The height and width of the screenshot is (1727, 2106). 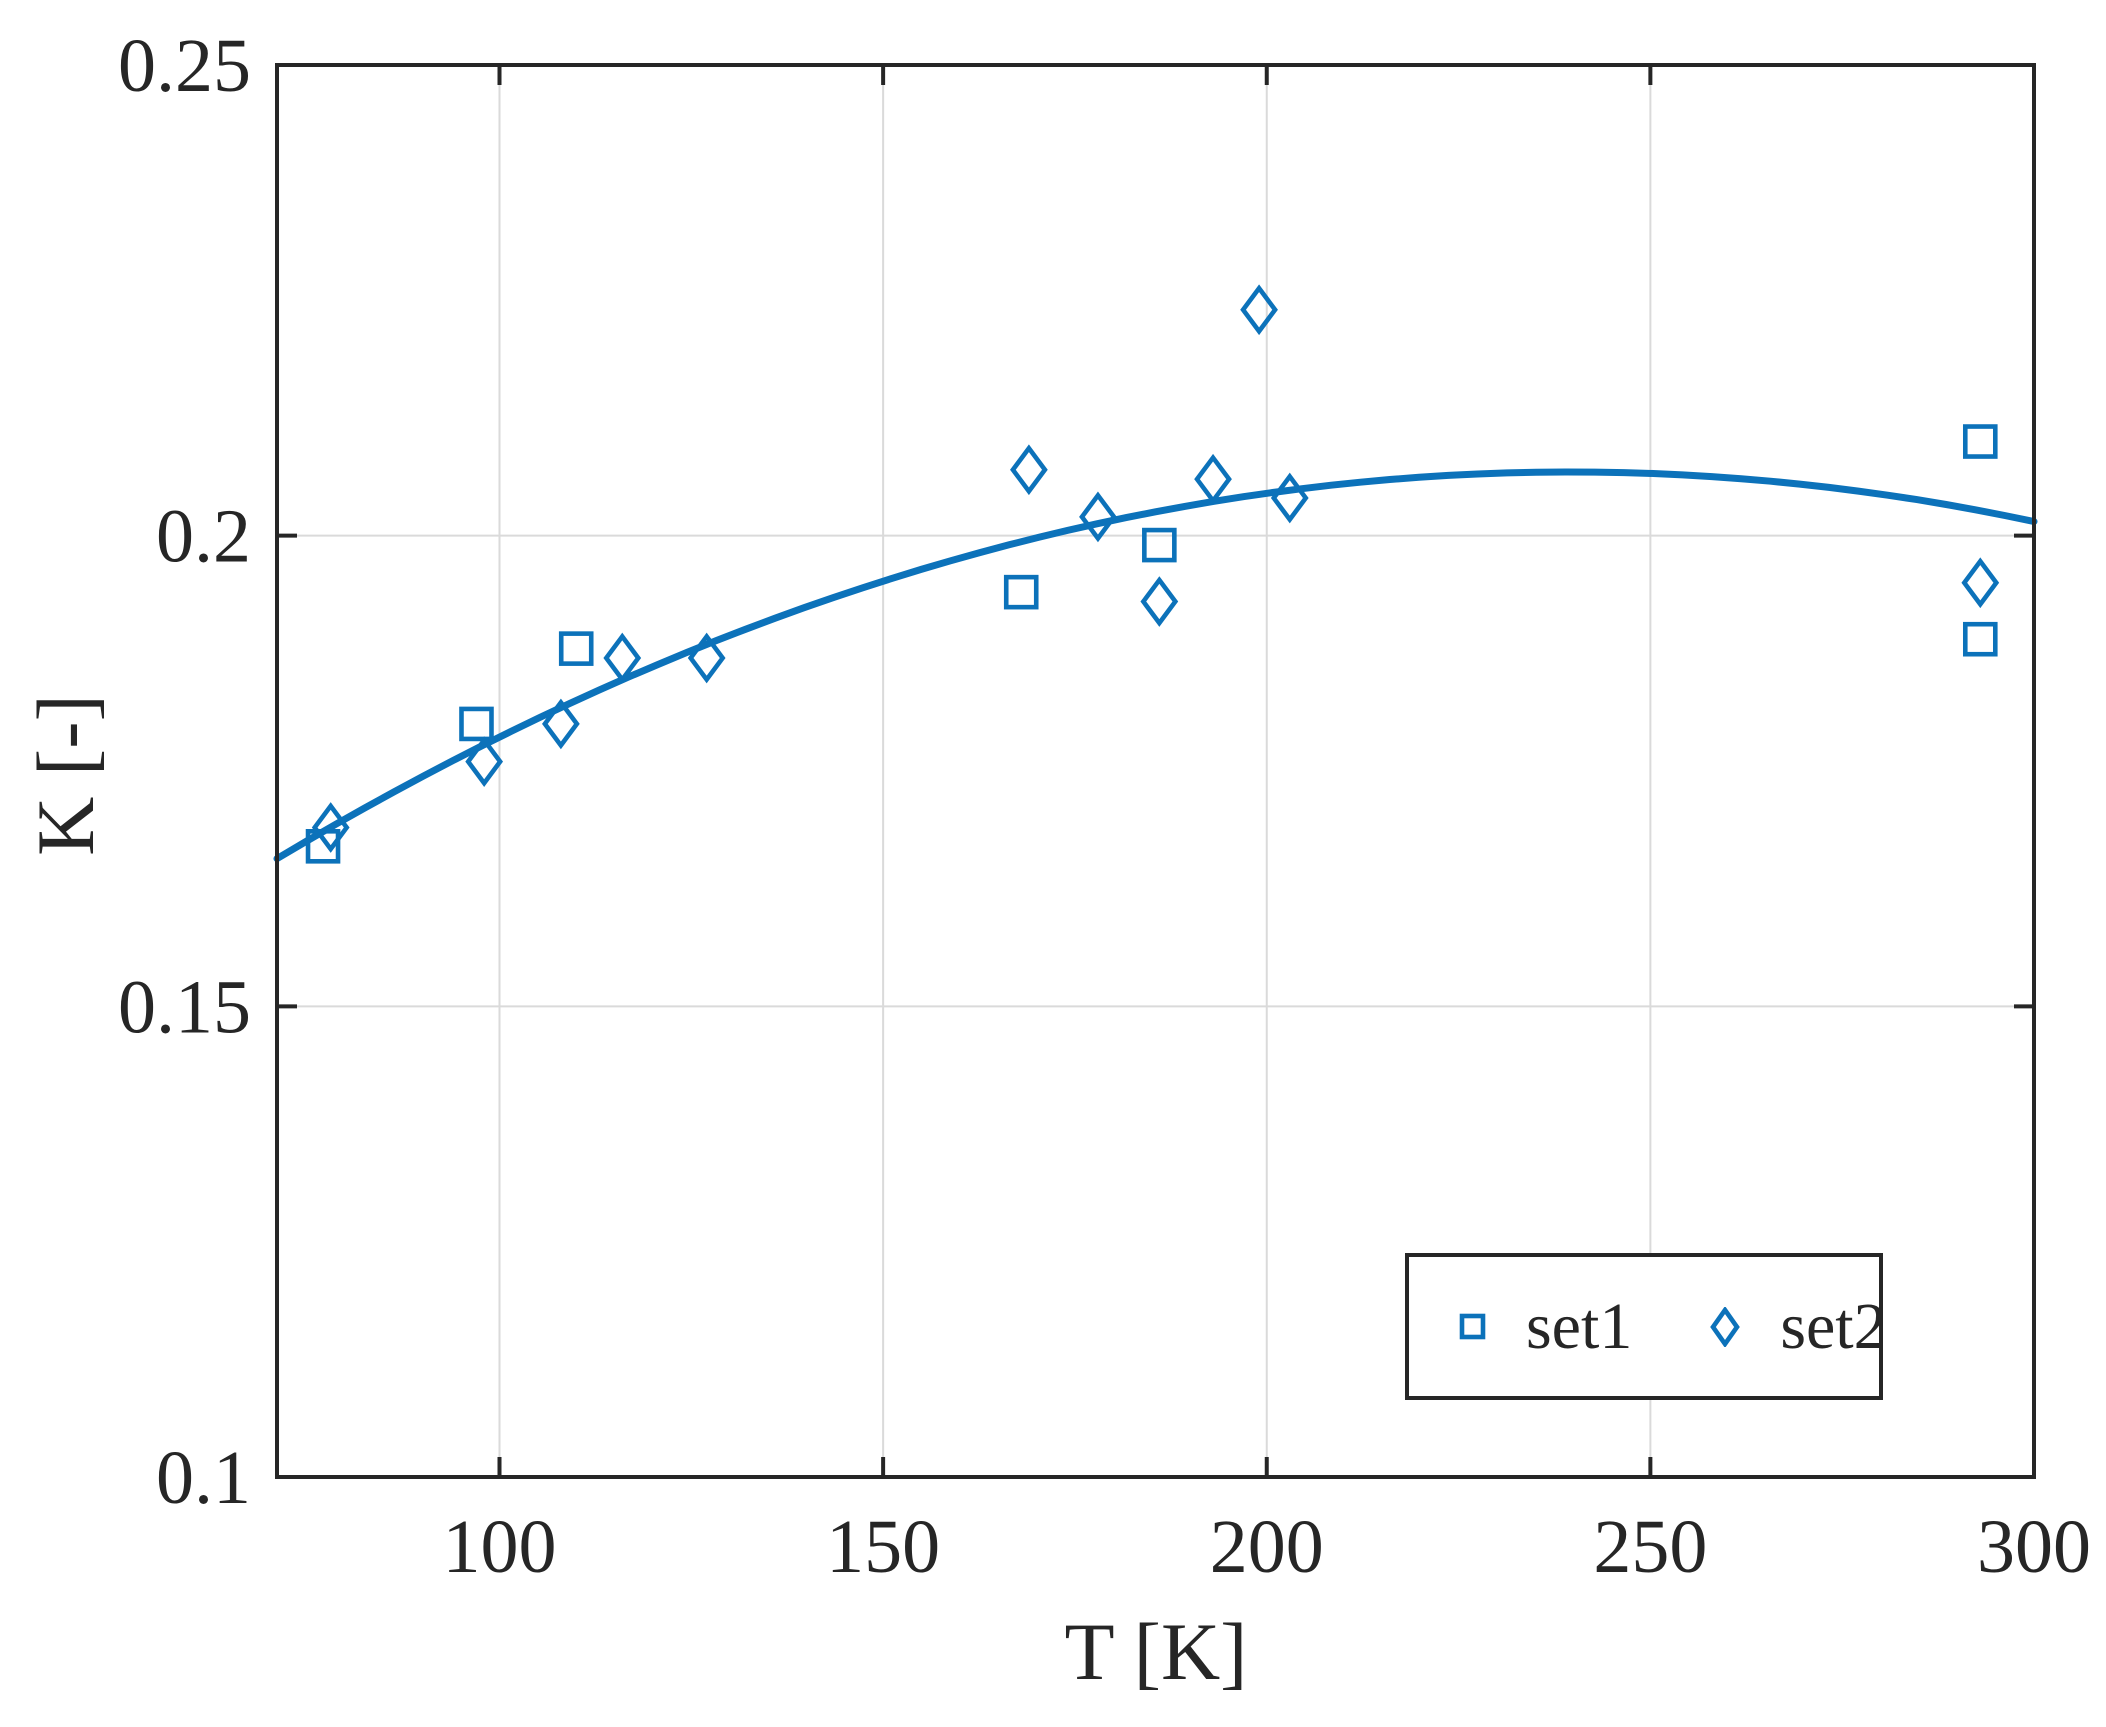 What do you see at coordinates (1646, 1326) in the screenshot?
I see `legend: set1 set2` at bounding box center [1646, 1326].